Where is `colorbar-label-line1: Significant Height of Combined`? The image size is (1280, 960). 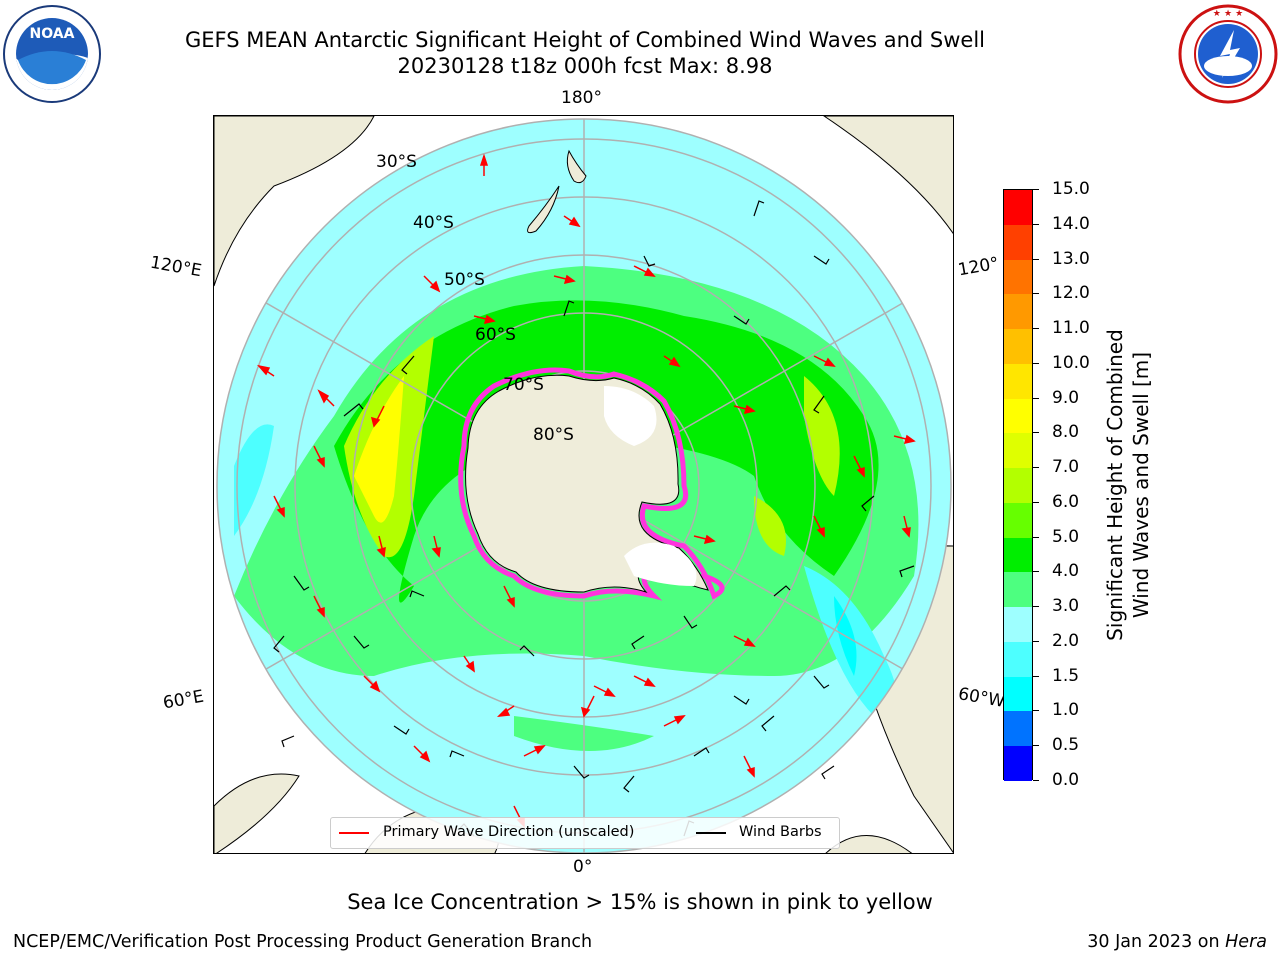
colorbar-label-line1: Significant Height of Combined is located at coordinates (1115, 485).